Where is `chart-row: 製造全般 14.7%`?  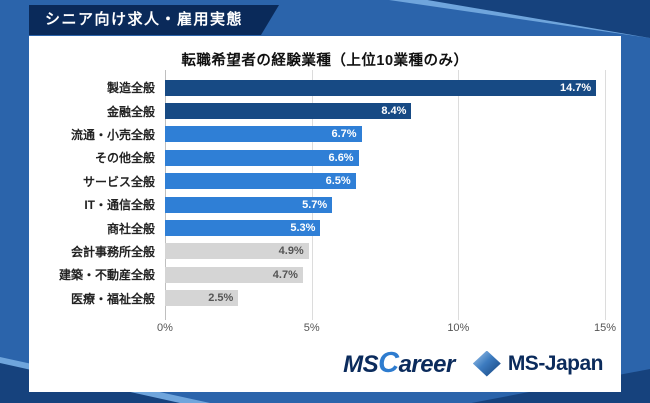
chart-row: 製造全般 14.7% is located at coordinates (325, 87).